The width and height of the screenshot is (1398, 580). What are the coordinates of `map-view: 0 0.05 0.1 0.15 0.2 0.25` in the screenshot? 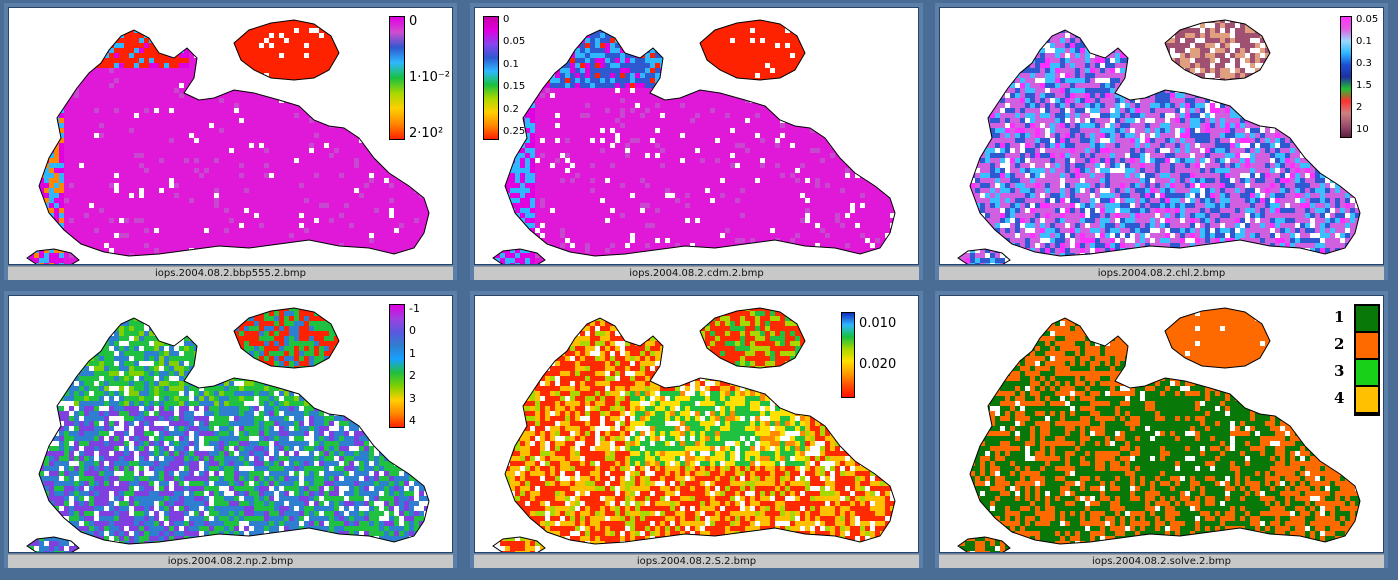 It's located at (696, 136).